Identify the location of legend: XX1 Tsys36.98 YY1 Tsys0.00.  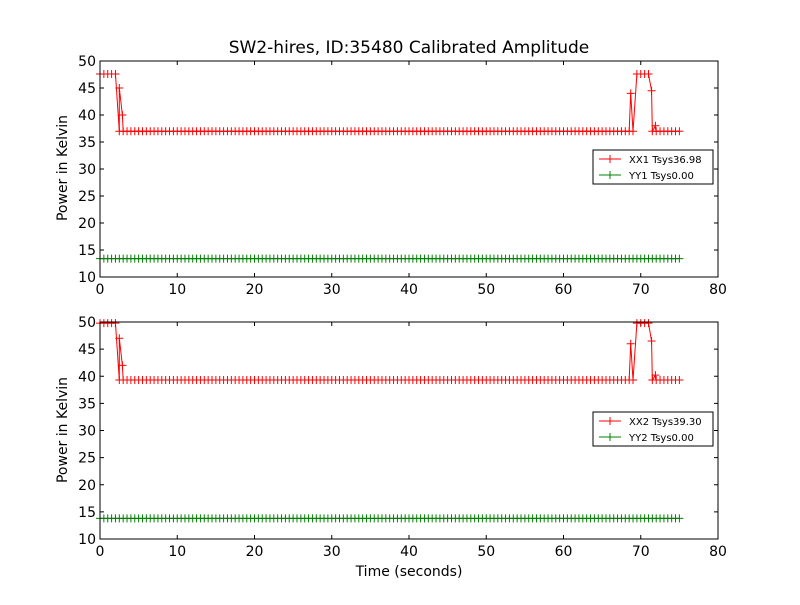
(653, 167).